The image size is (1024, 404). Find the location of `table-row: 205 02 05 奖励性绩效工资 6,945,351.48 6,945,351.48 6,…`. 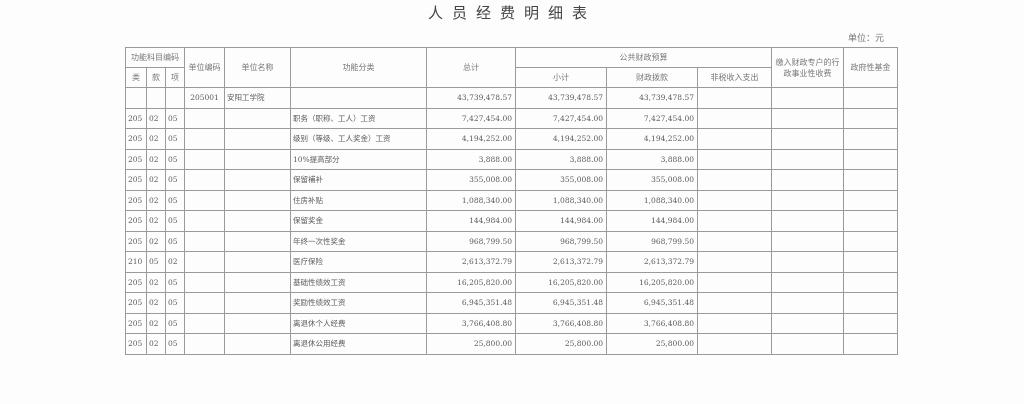

table-row: 205 02 05 奖励性绩效工资 6,945,351.48 6,945,351.48 6,… is located at coordinates (512, 303).